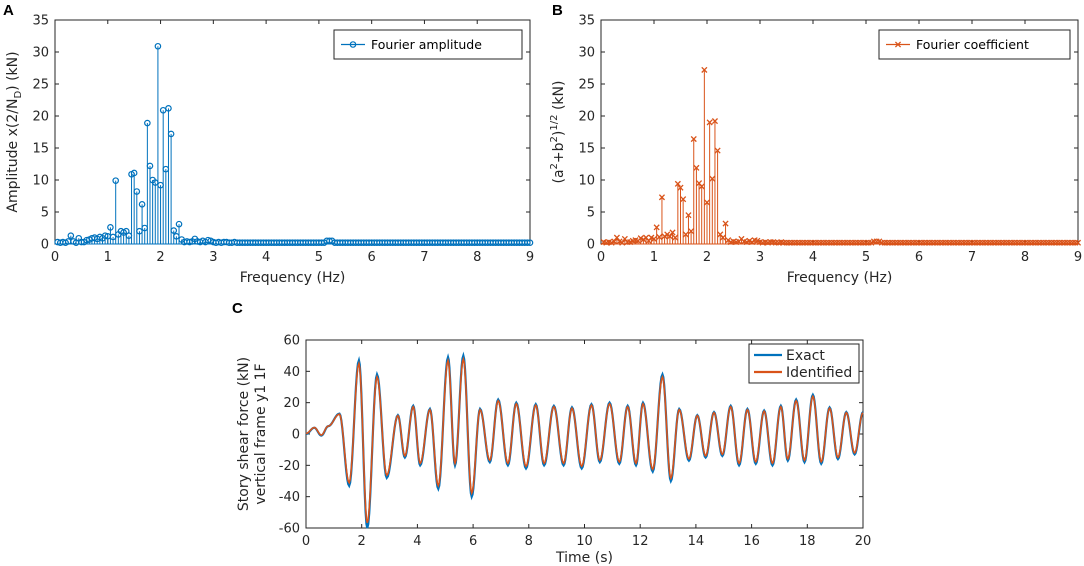 Image resolution: width=1084 pixels, height=566 pixels. What do you see at coordinates (819, 373) in the screenshot?
I see `legend-label: Identified` at bounding box center [819, 373].